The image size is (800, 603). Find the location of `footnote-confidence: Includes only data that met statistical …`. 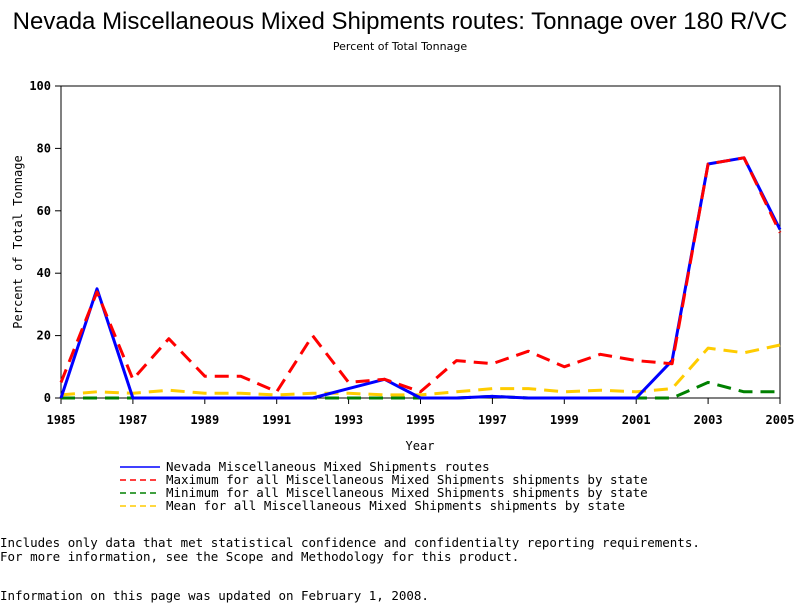

footnote-confidence: Includes only data that met statistical … is located at coordinates (350, 542).